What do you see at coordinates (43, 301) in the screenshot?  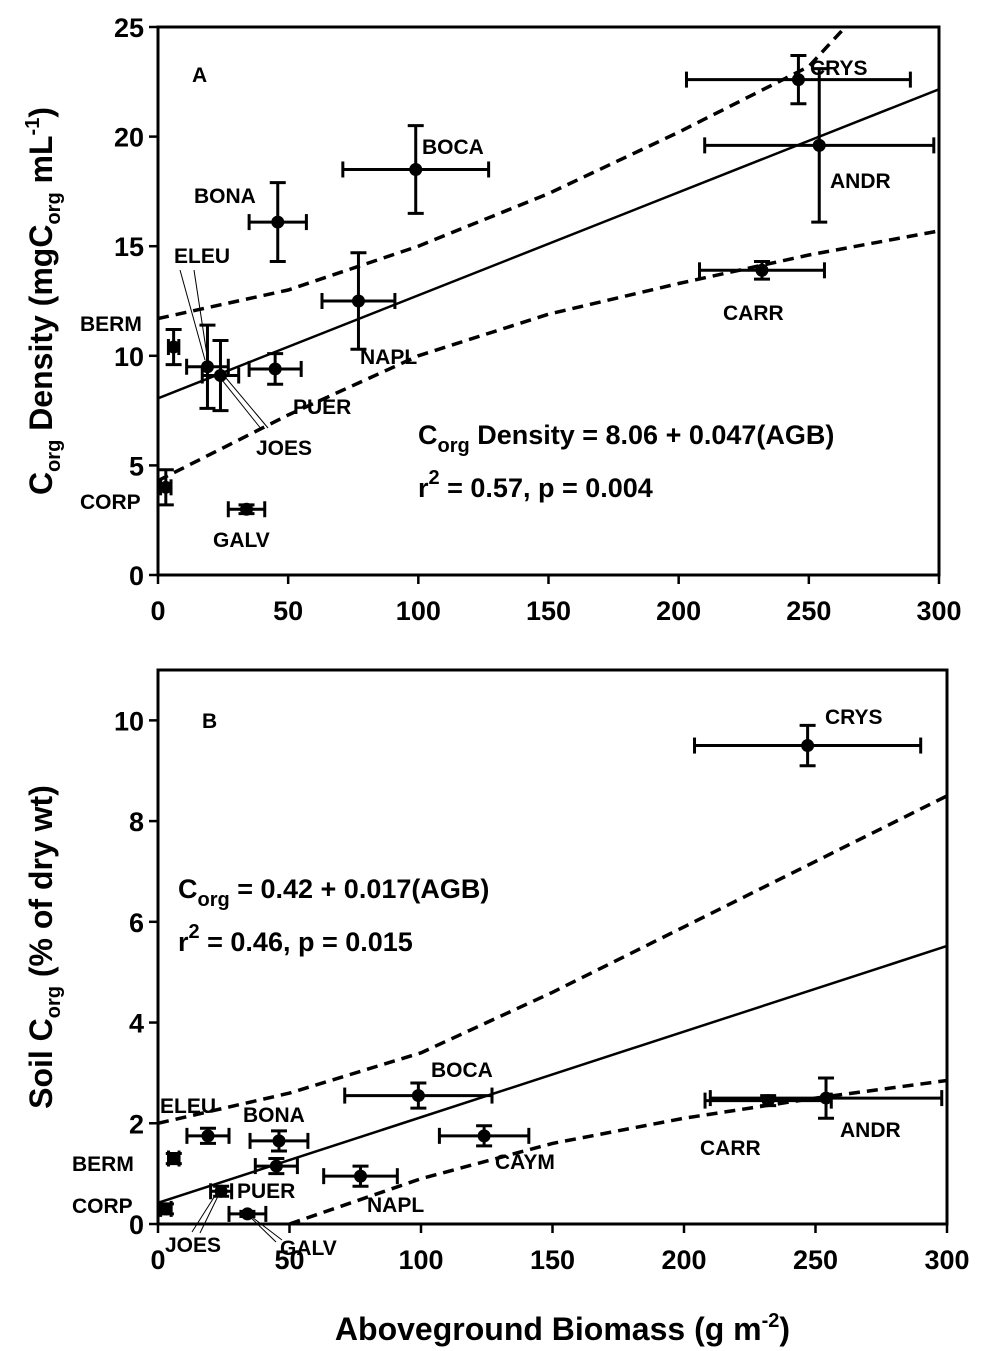 I see `y-axis-title: Corg Density (mgCorg mL-1)` at bounding box center [43, 301].